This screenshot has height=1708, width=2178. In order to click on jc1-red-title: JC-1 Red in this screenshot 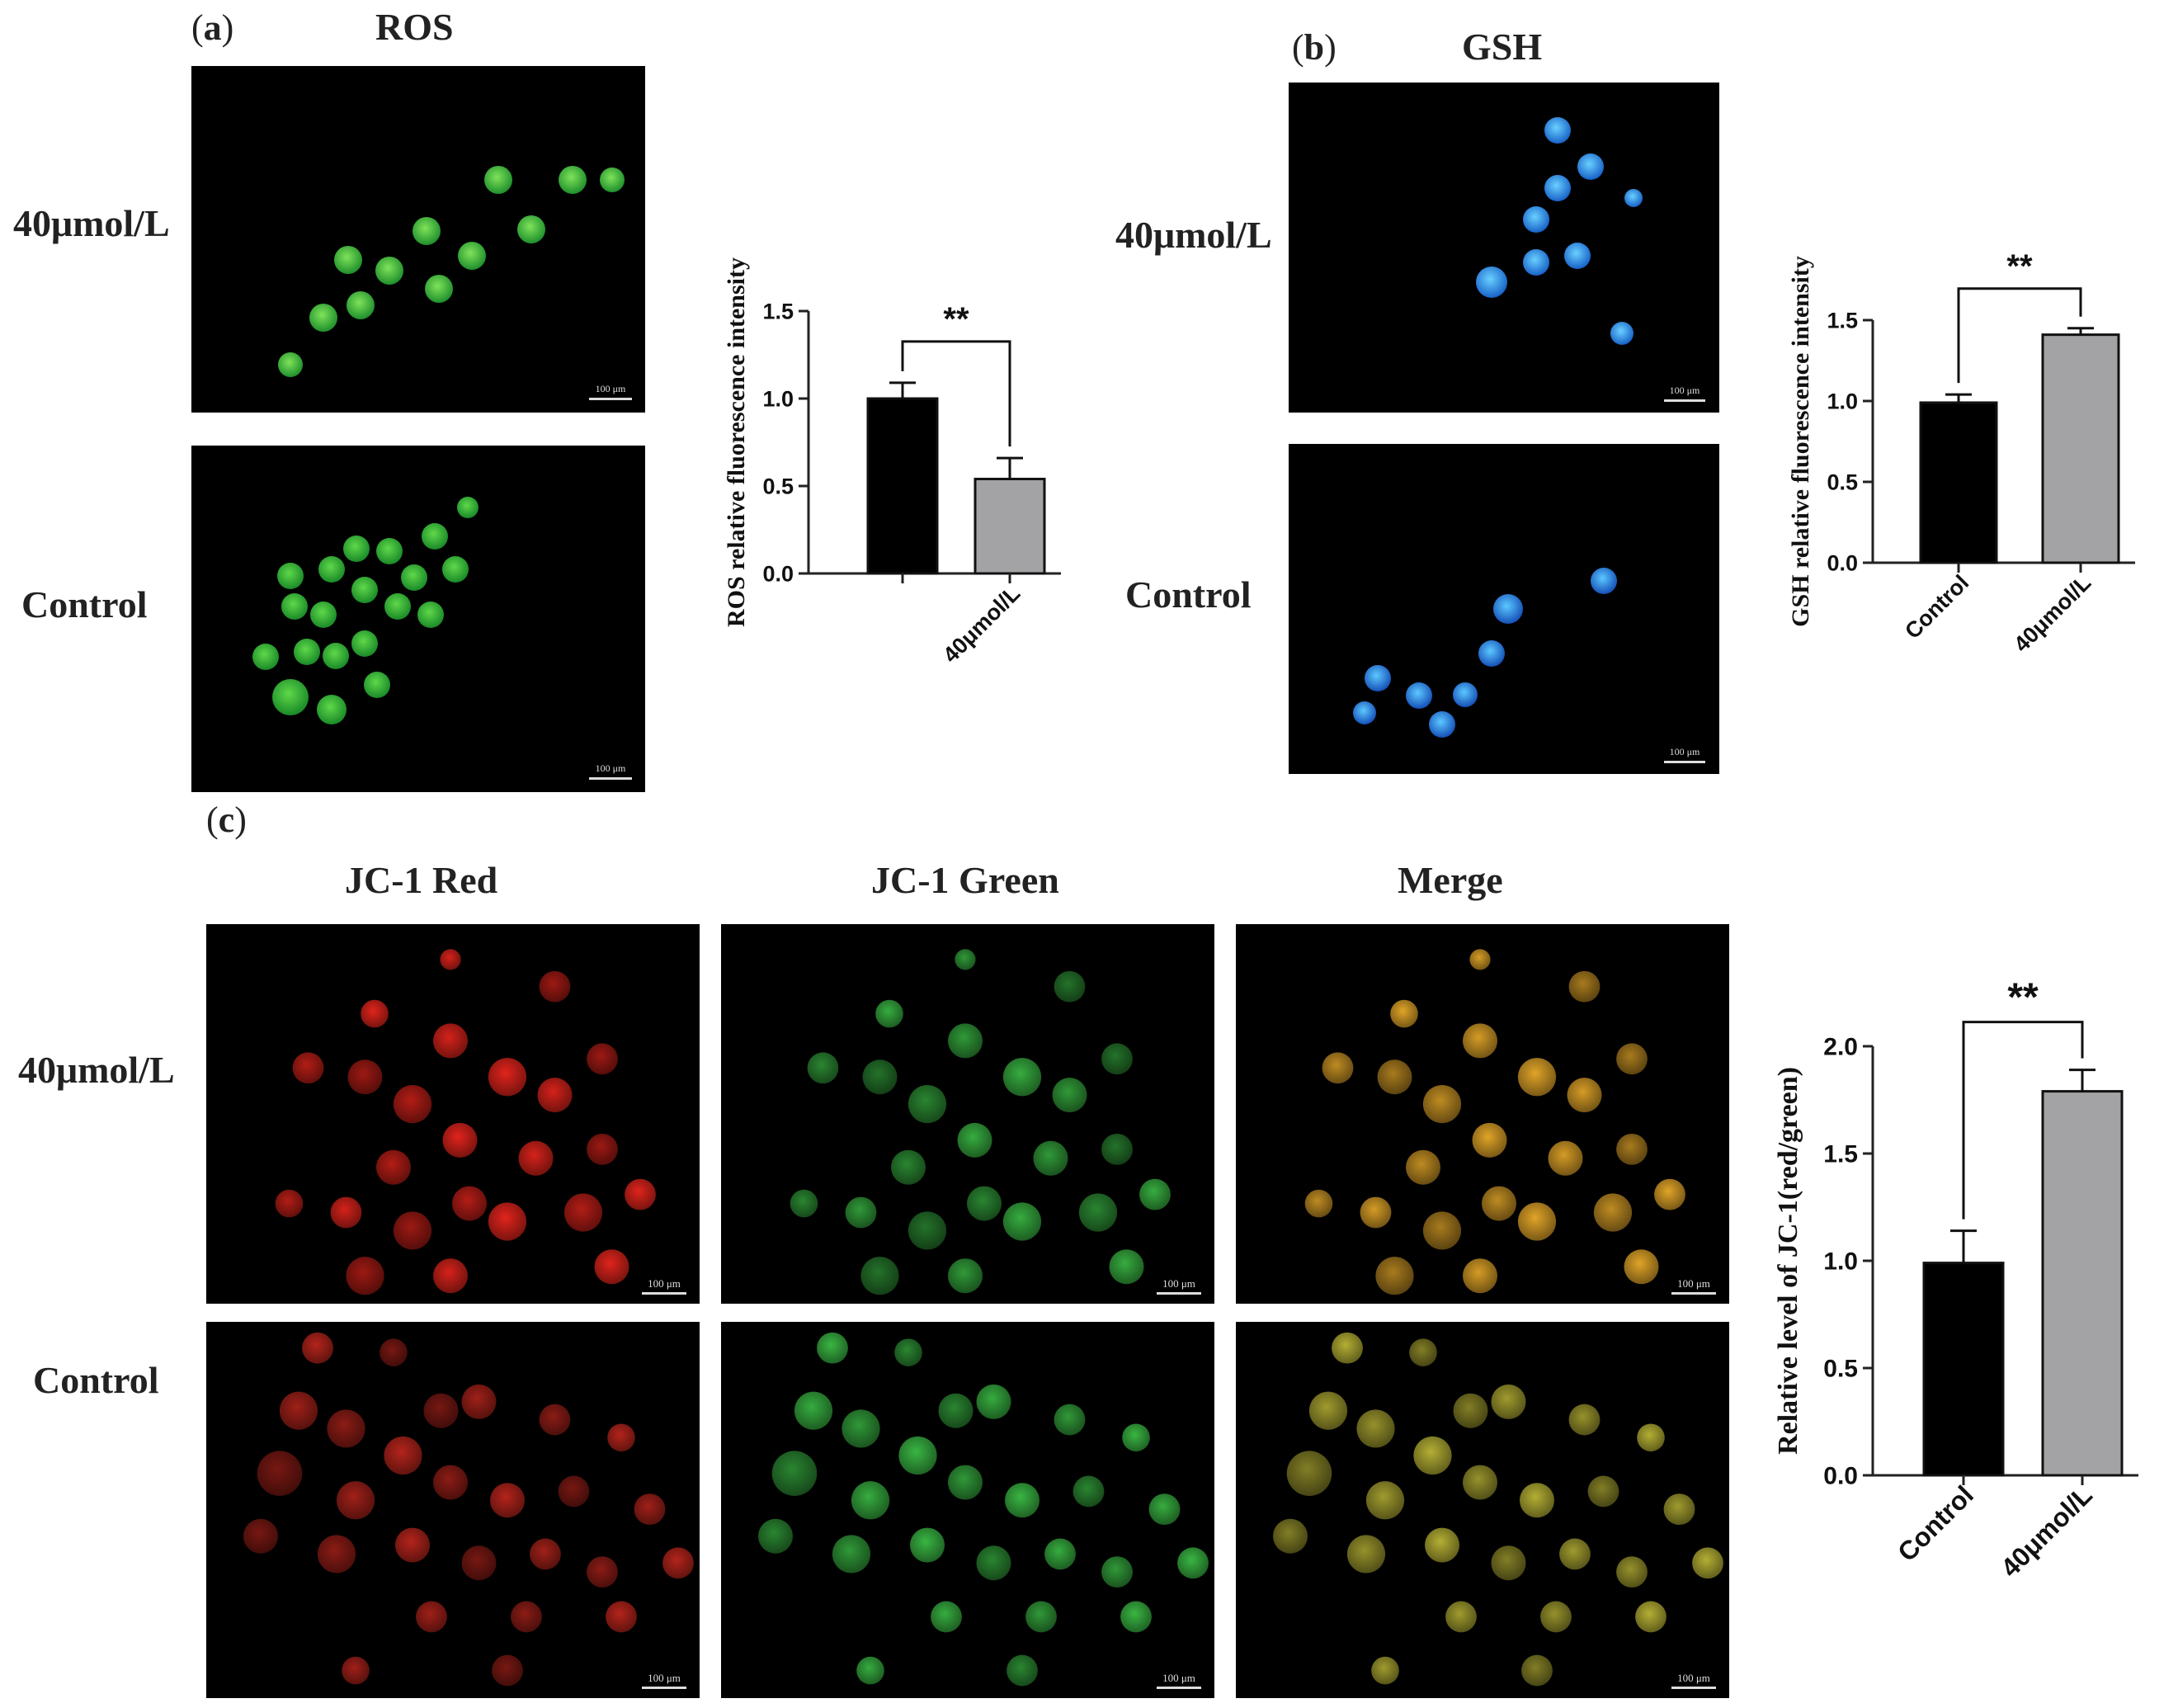, I will do `click(421, 880)`.